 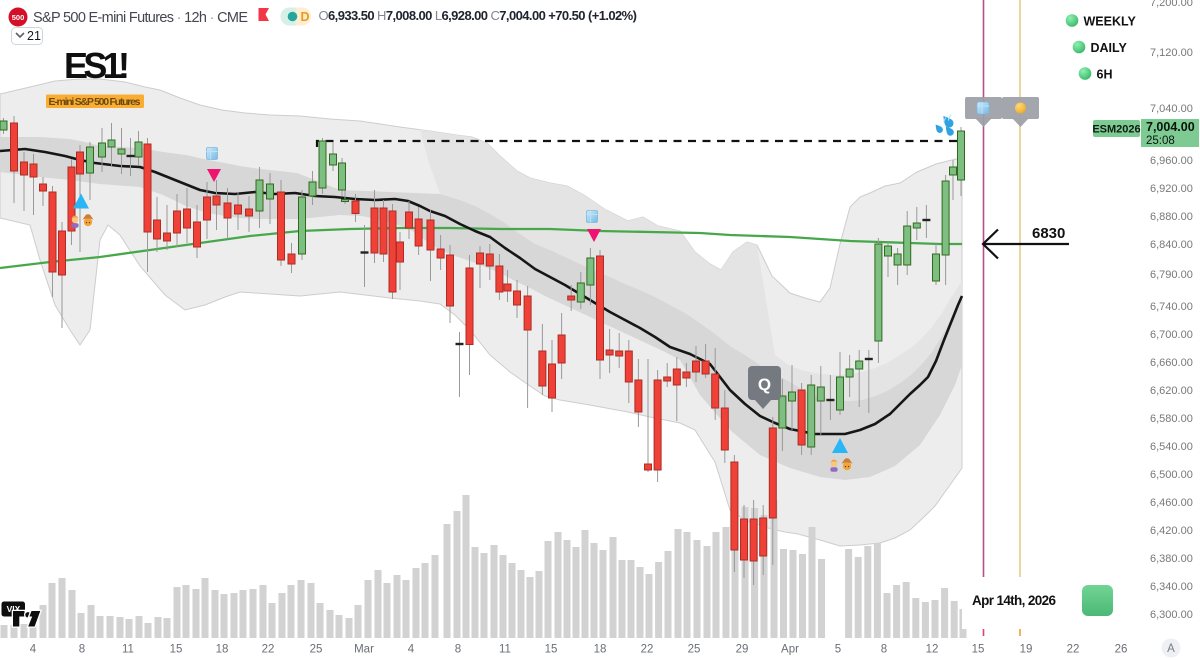 What do you see at coordinates (1171, 275) in the screenshot?
I see `svg-text: 6,790.00` at bounding box center [1171, 275].